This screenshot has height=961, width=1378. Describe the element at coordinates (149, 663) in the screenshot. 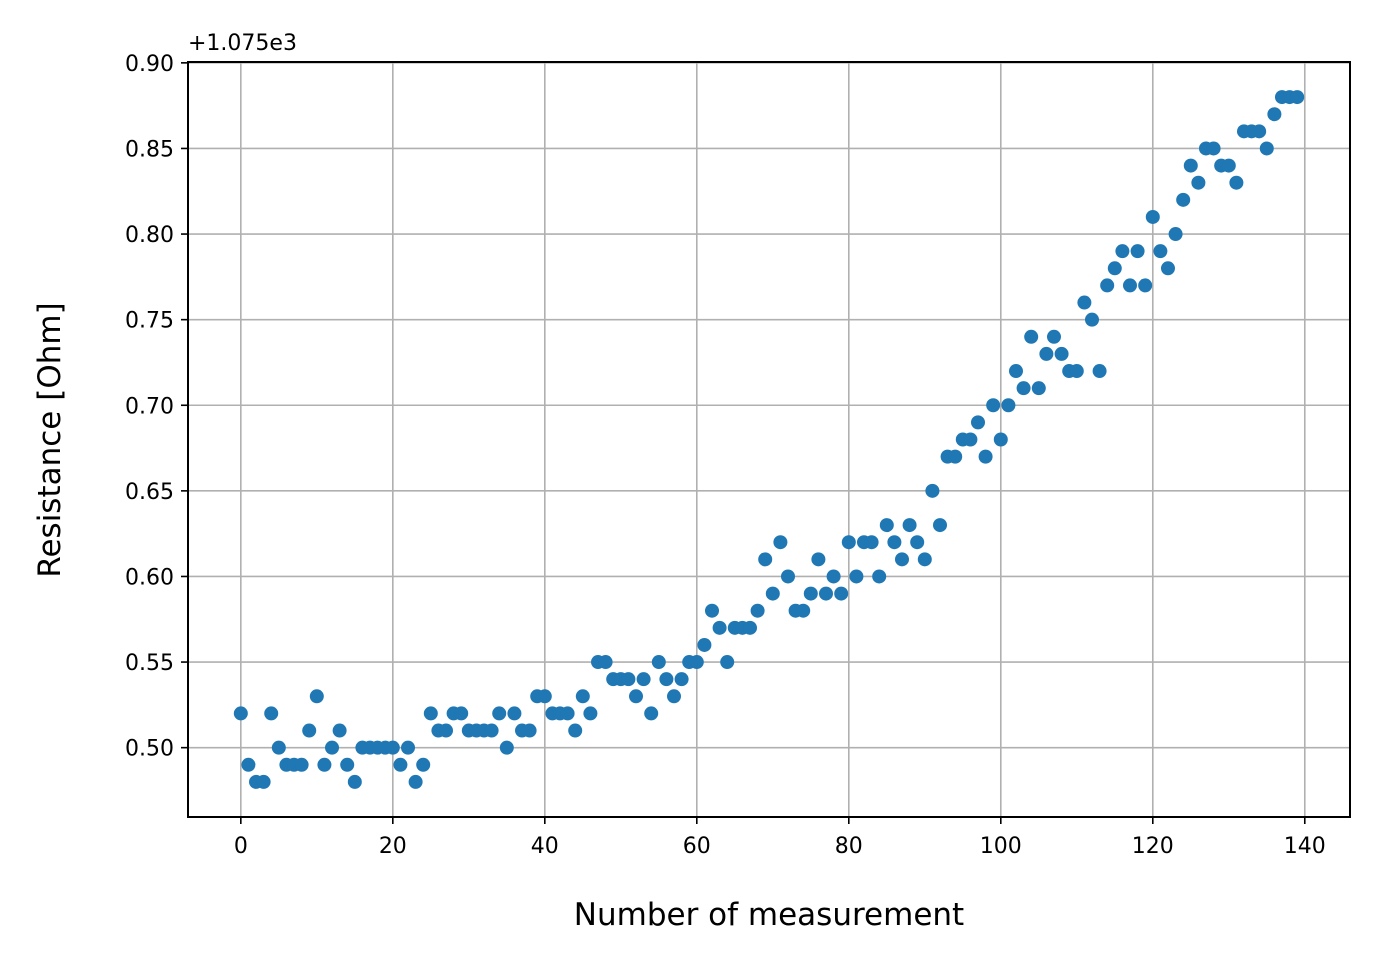

I see `y-tick-label: 0.55` at that location.